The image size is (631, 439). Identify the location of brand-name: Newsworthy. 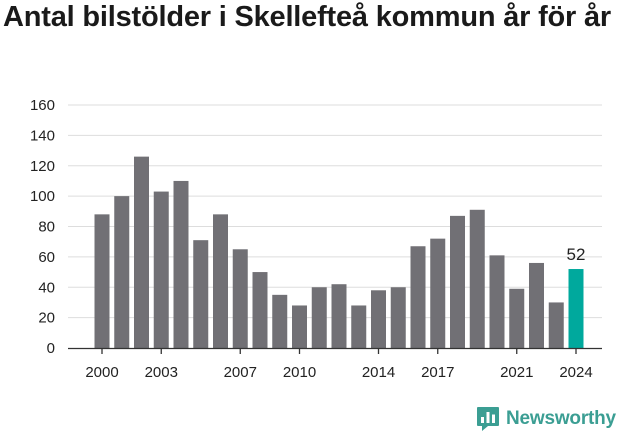
(561, 418).